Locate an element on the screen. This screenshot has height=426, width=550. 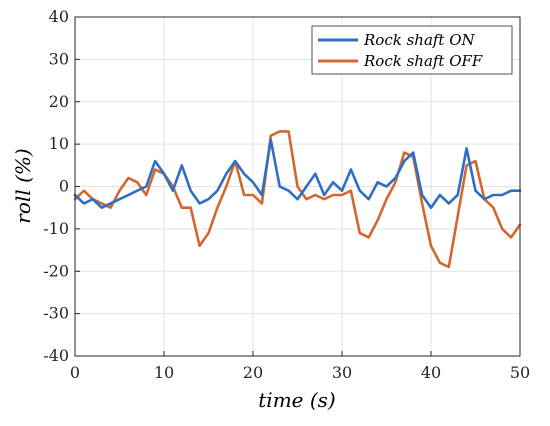
x-tick-label: 10 is located at coordinates (164, 372).